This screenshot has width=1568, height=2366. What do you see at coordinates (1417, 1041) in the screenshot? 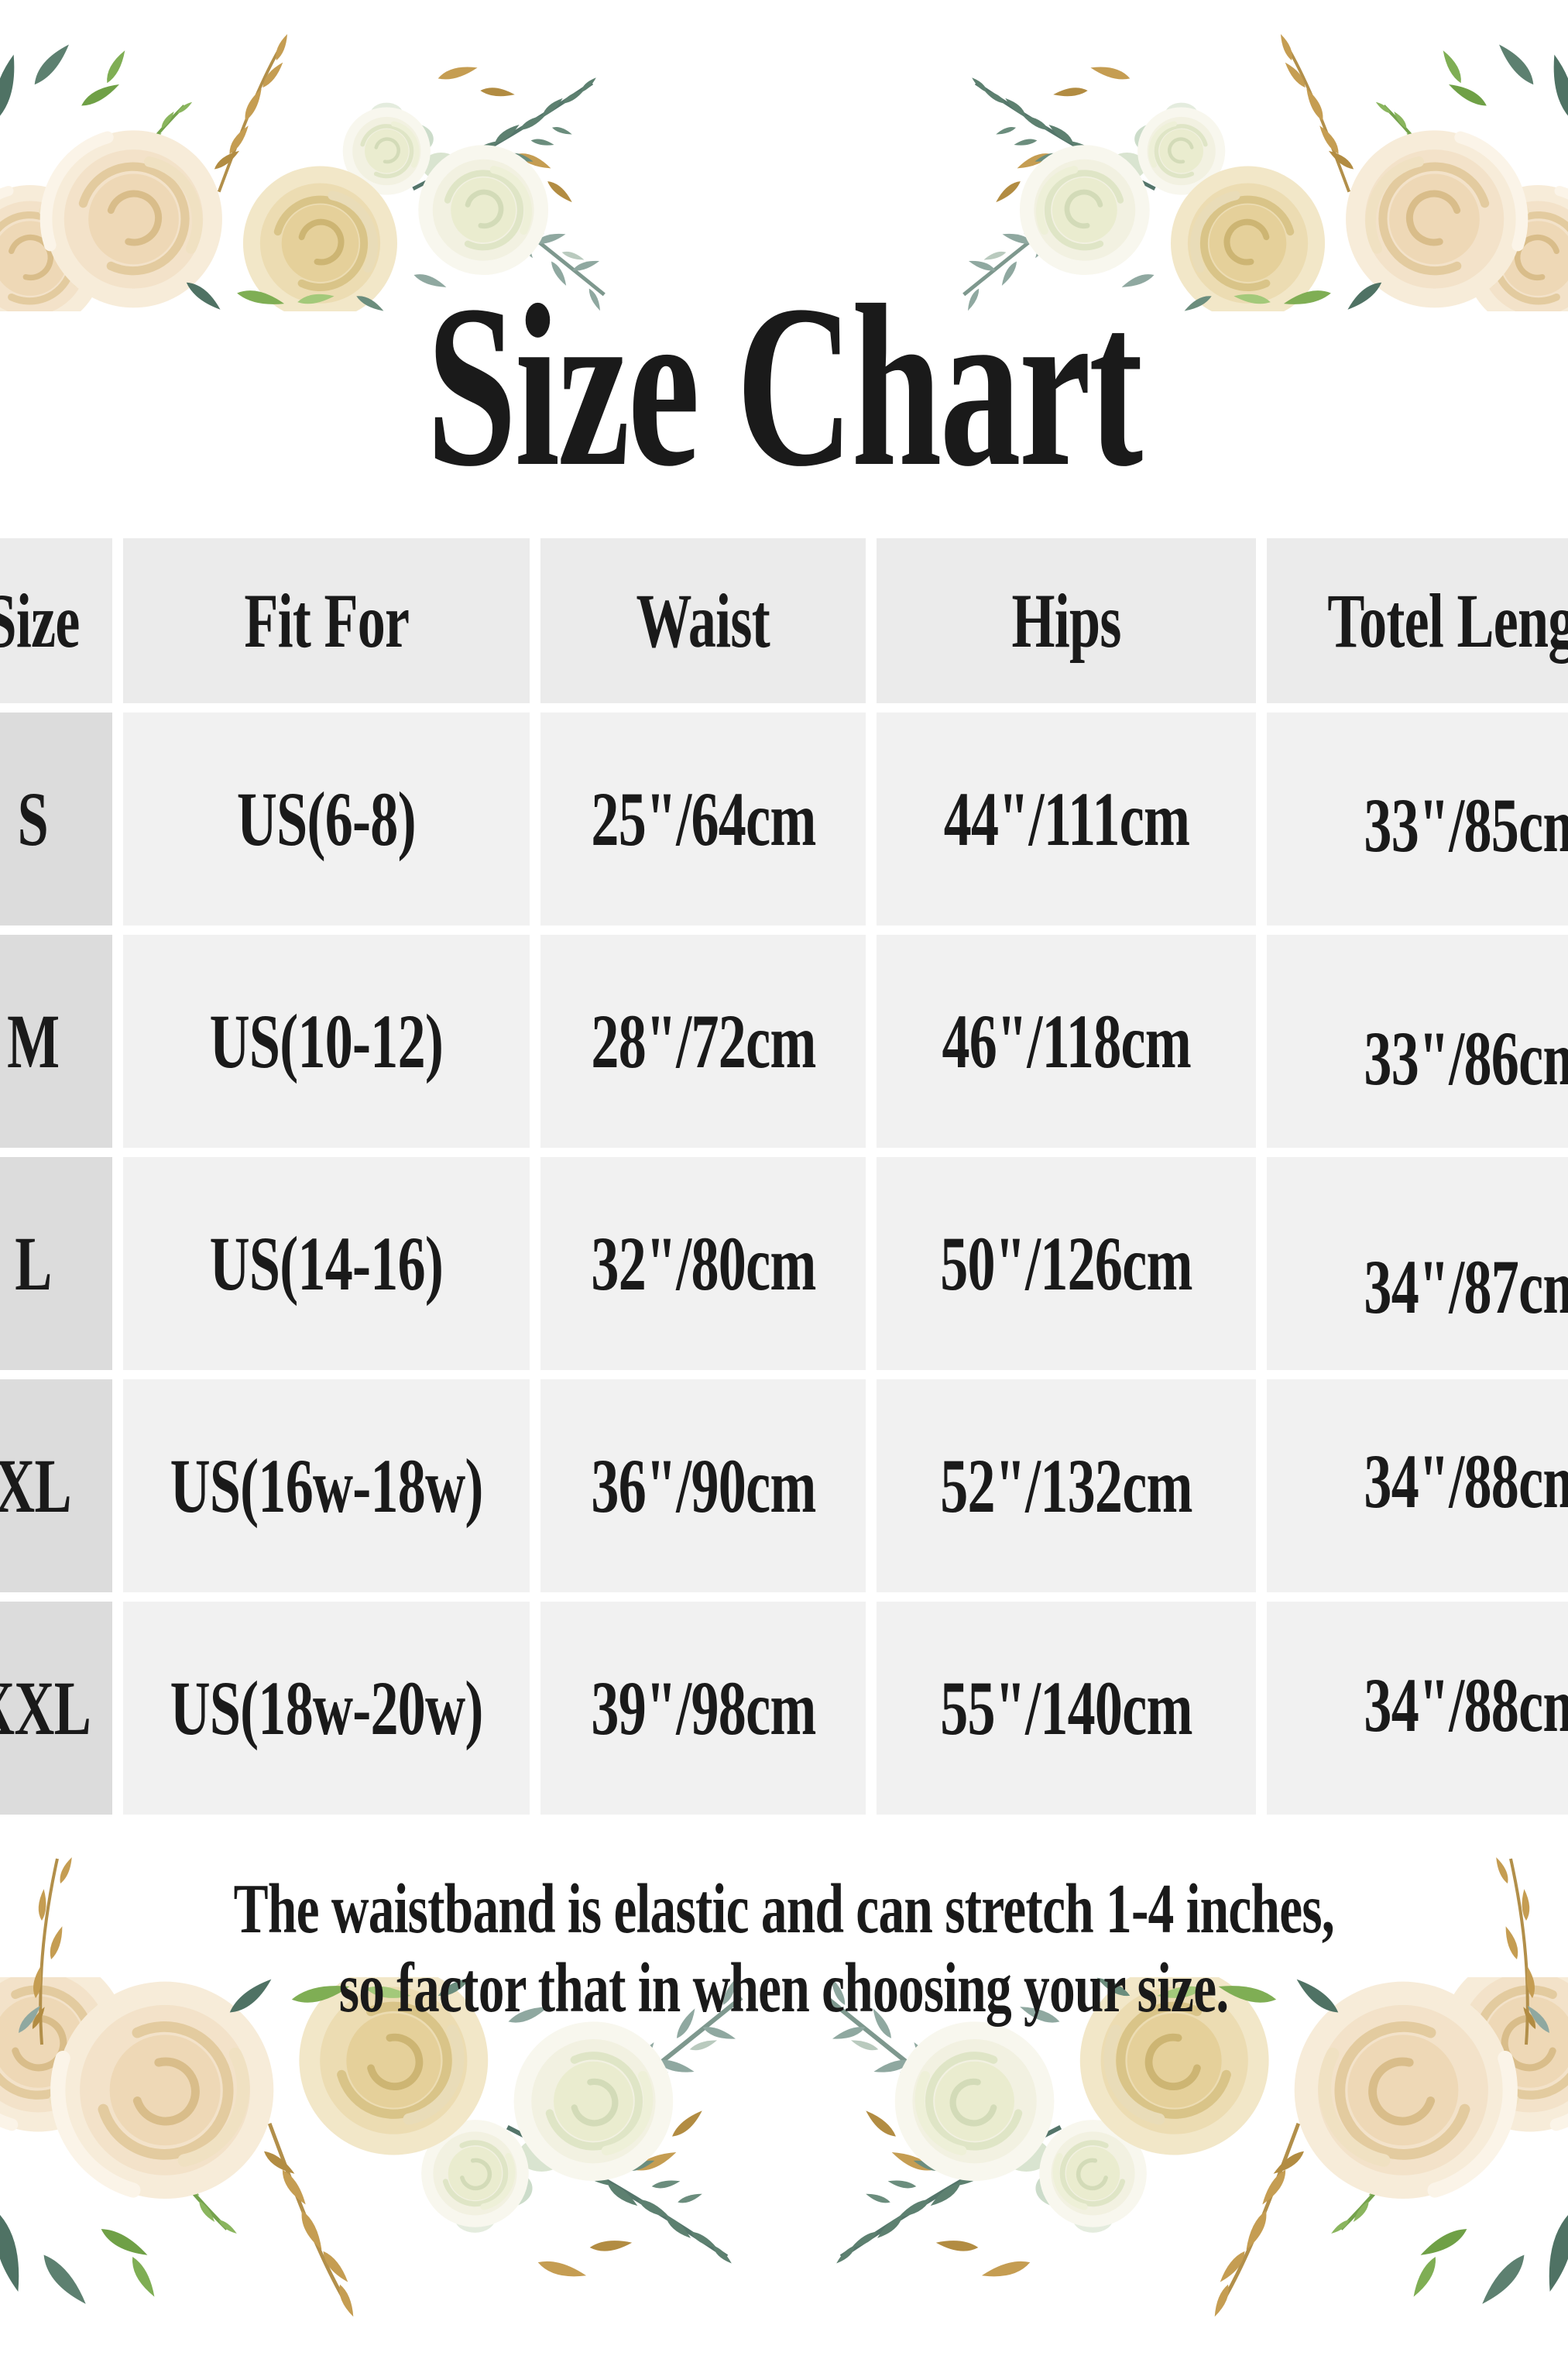
I see `table-row-m-total-length: 33"/86cm` at bounding box center [1417, 1041].